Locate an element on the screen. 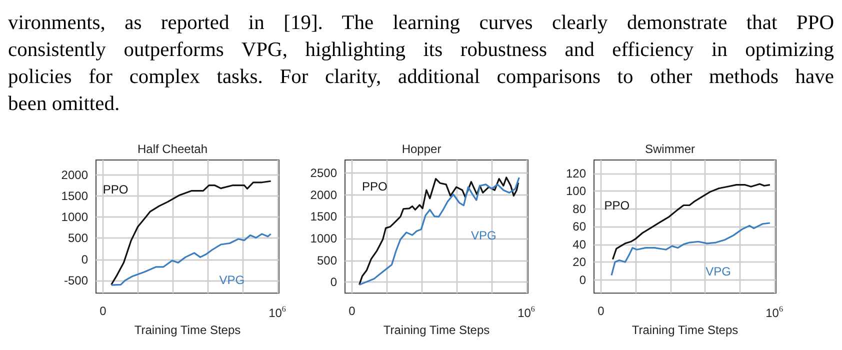 Image resolution: width=842 pixels, height=350 pixels. text: been omitted. is located at coordinates (64, 104).